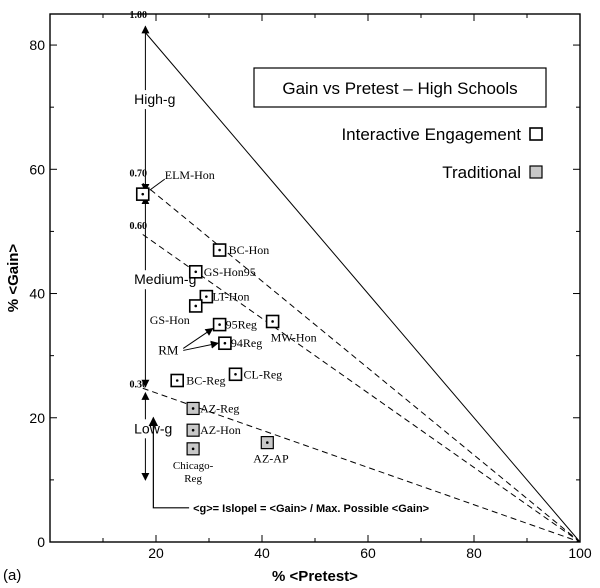  I want to click on g-line-label: 0.60, so click(139, 226).